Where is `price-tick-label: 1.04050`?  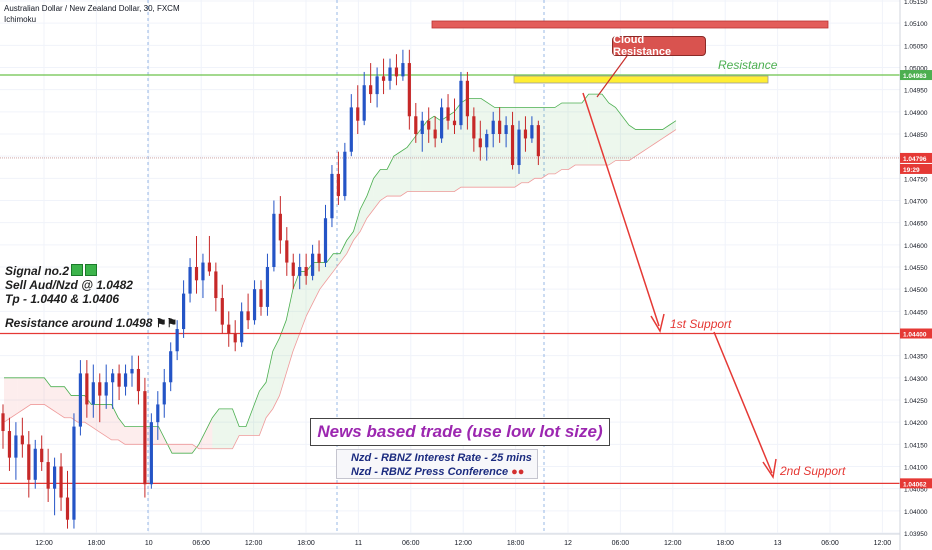
price-tick-label: 1.04050 is located at coordinates (916, 490).